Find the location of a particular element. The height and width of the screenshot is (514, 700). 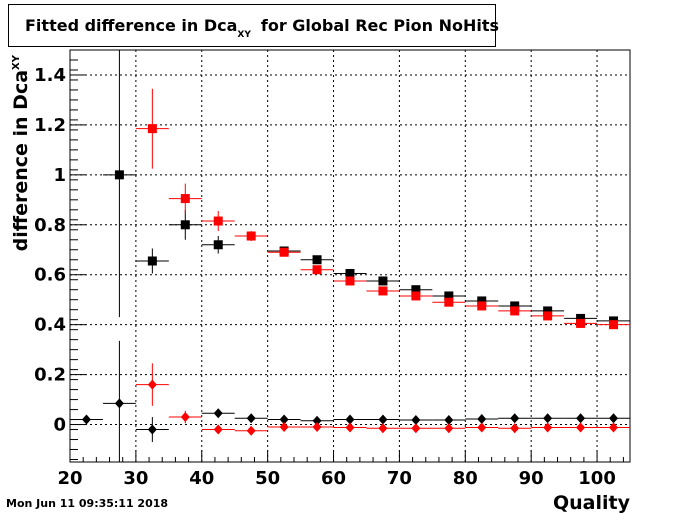

y-tick-label: 0.6 is located at coordinates (50, 275).